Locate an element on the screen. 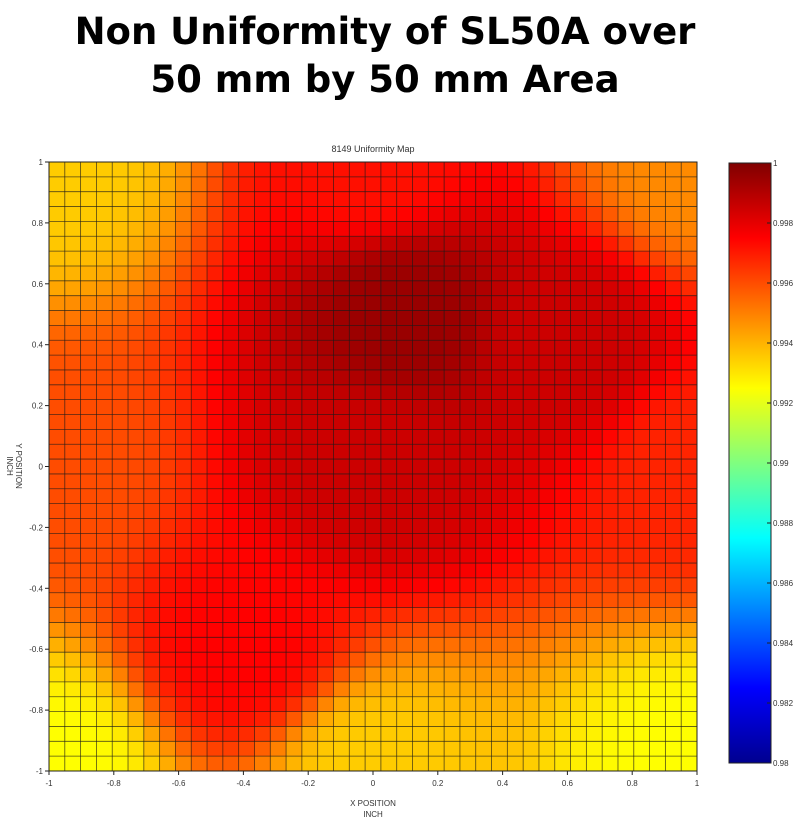  chart-title: 8149 Uniformity Map is located at coordinates (372, 149).